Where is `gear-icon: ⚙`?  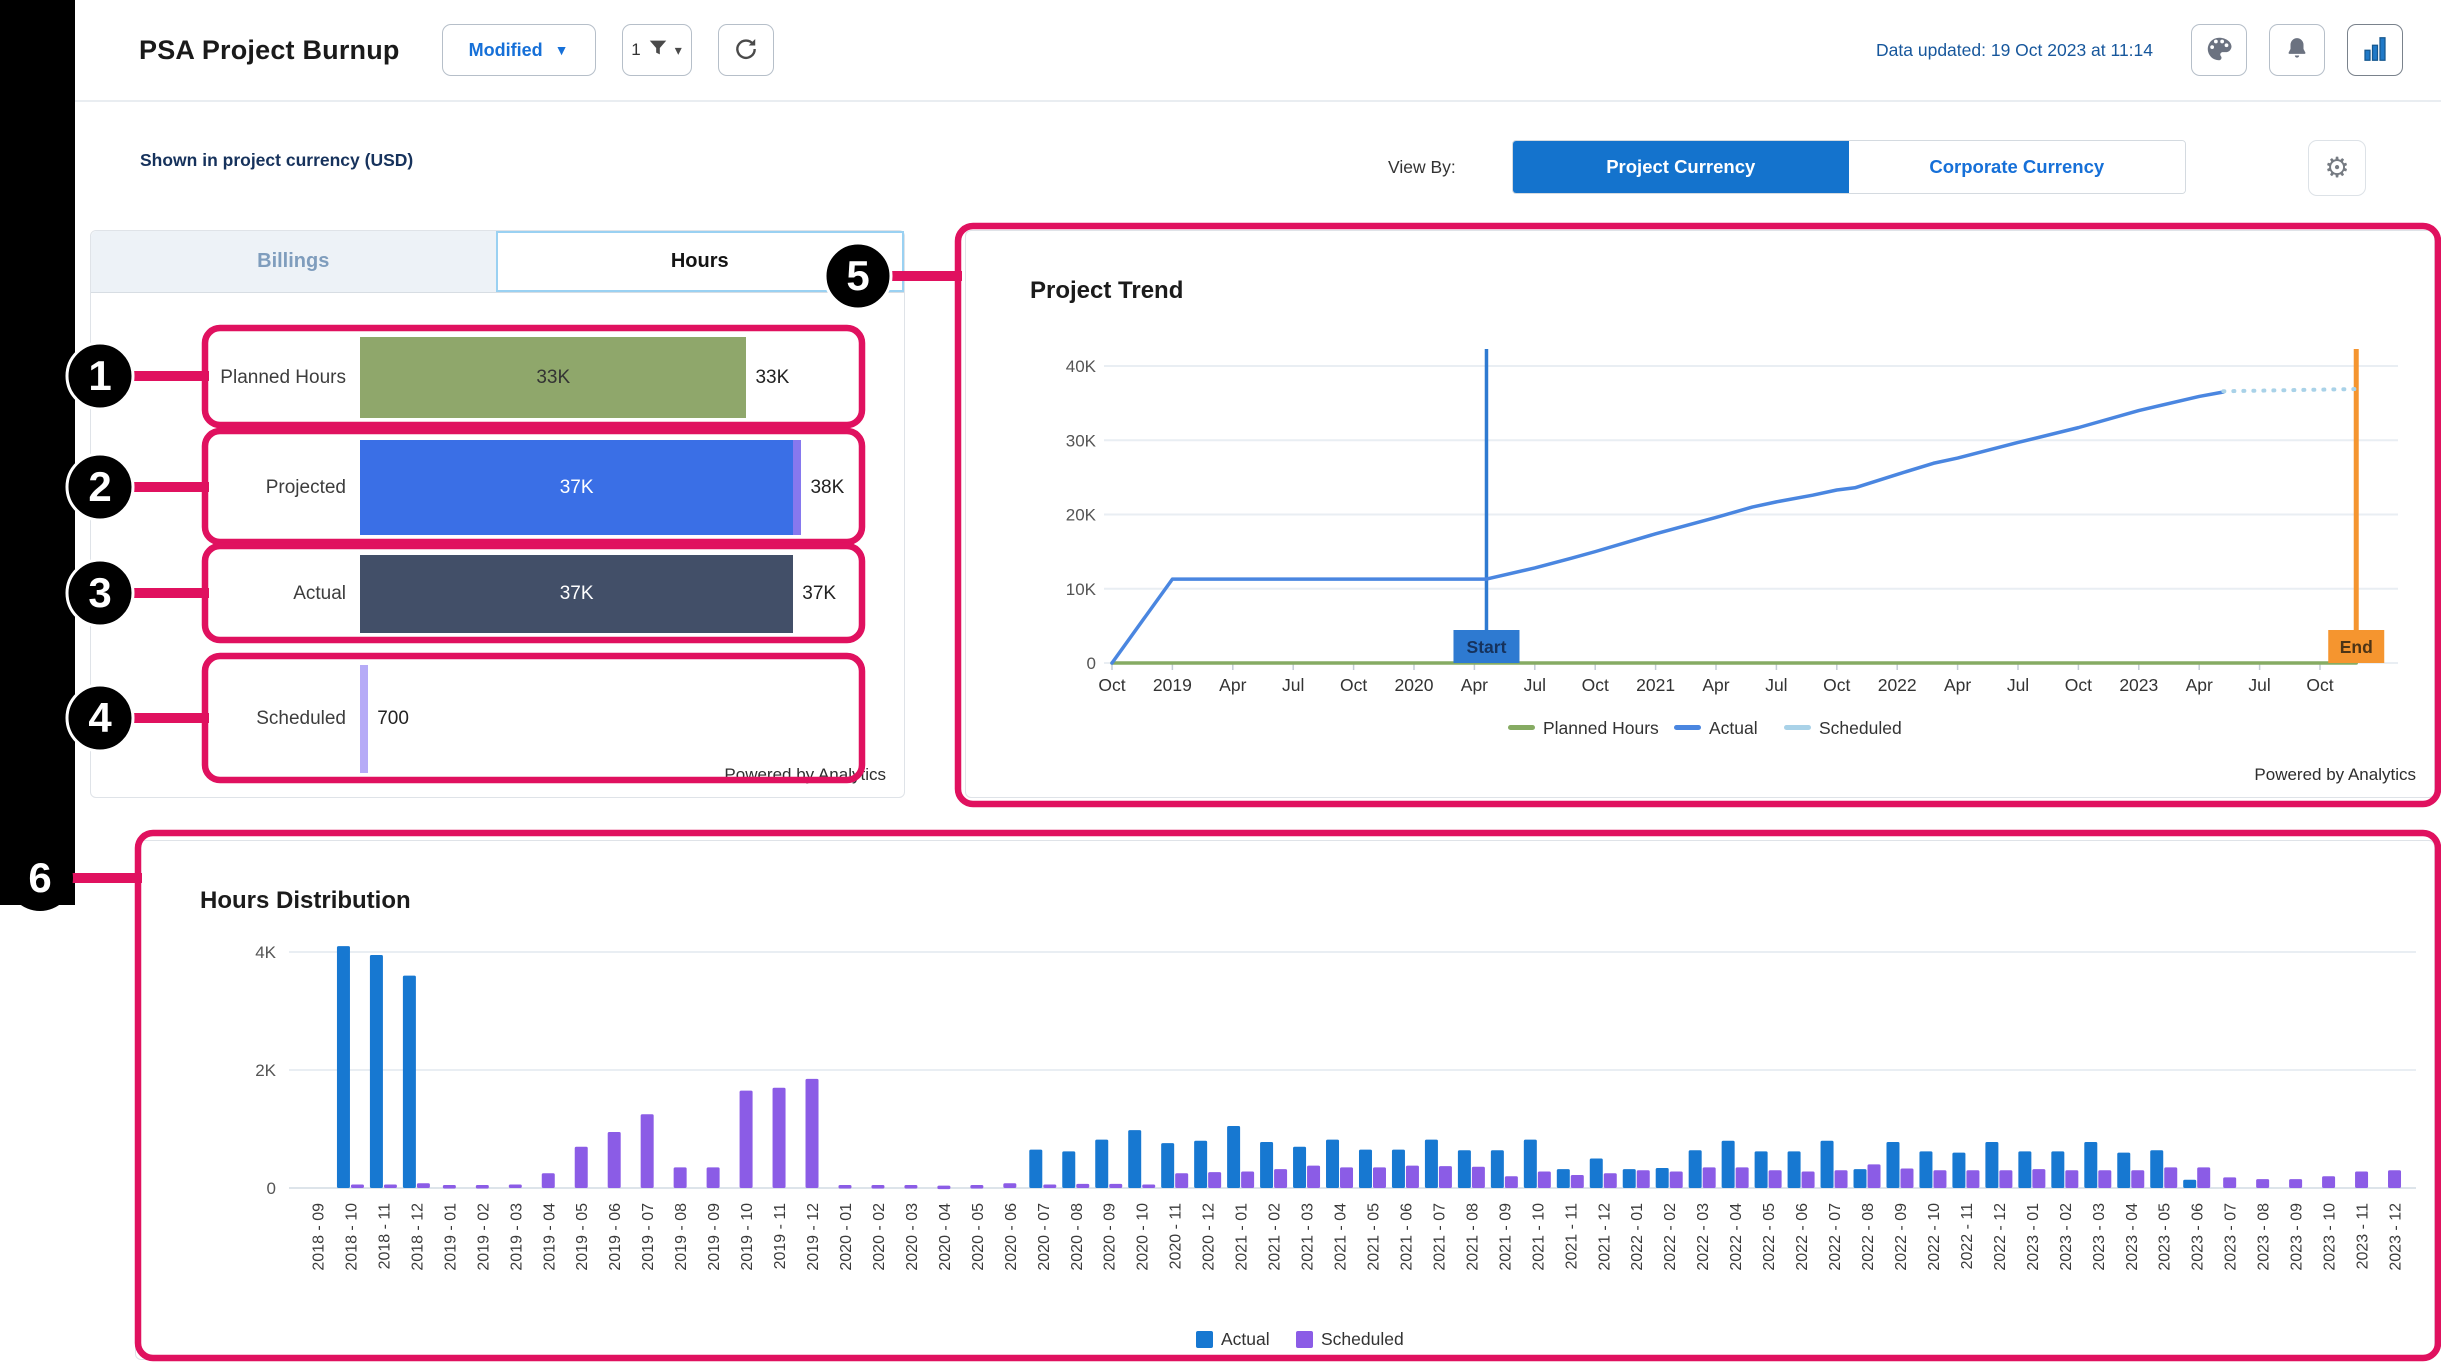
gear-icon: ⚙ is located at coordinates (2337, 167).